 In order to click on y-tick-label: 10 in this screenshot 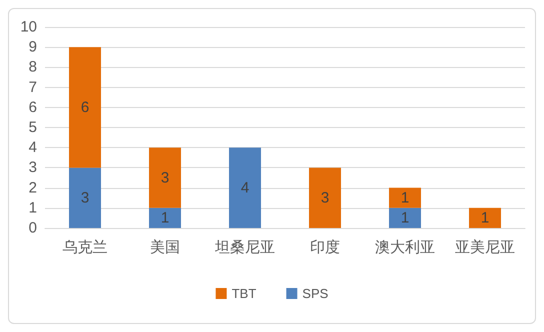, I will do `click(28, 27)`.